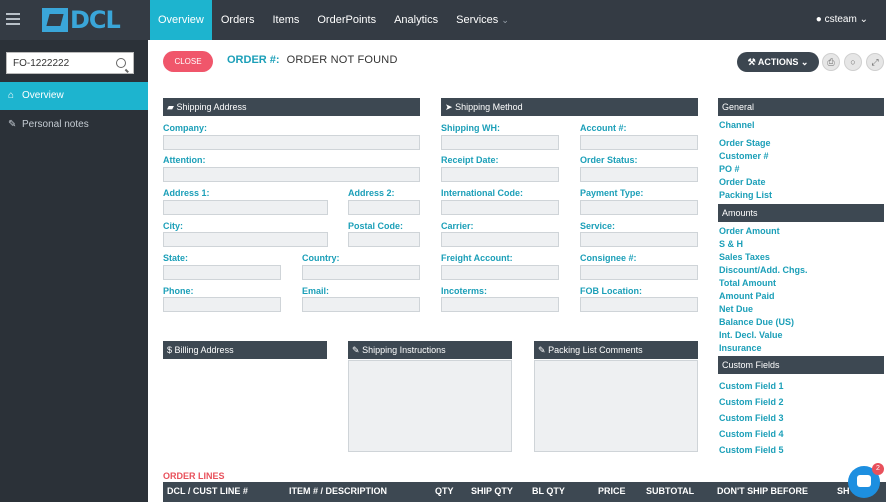 The height and width of the screenshot is (502, 886). What do you see at coordinates (616, 406) in the screenshot?
I see `packing-list-comments-textarea` at bounding box center [616, 406].